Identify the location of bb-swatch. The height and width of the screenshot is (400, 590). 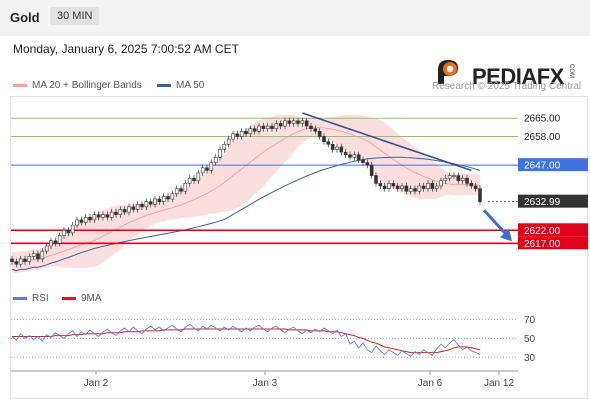
(20, 85).